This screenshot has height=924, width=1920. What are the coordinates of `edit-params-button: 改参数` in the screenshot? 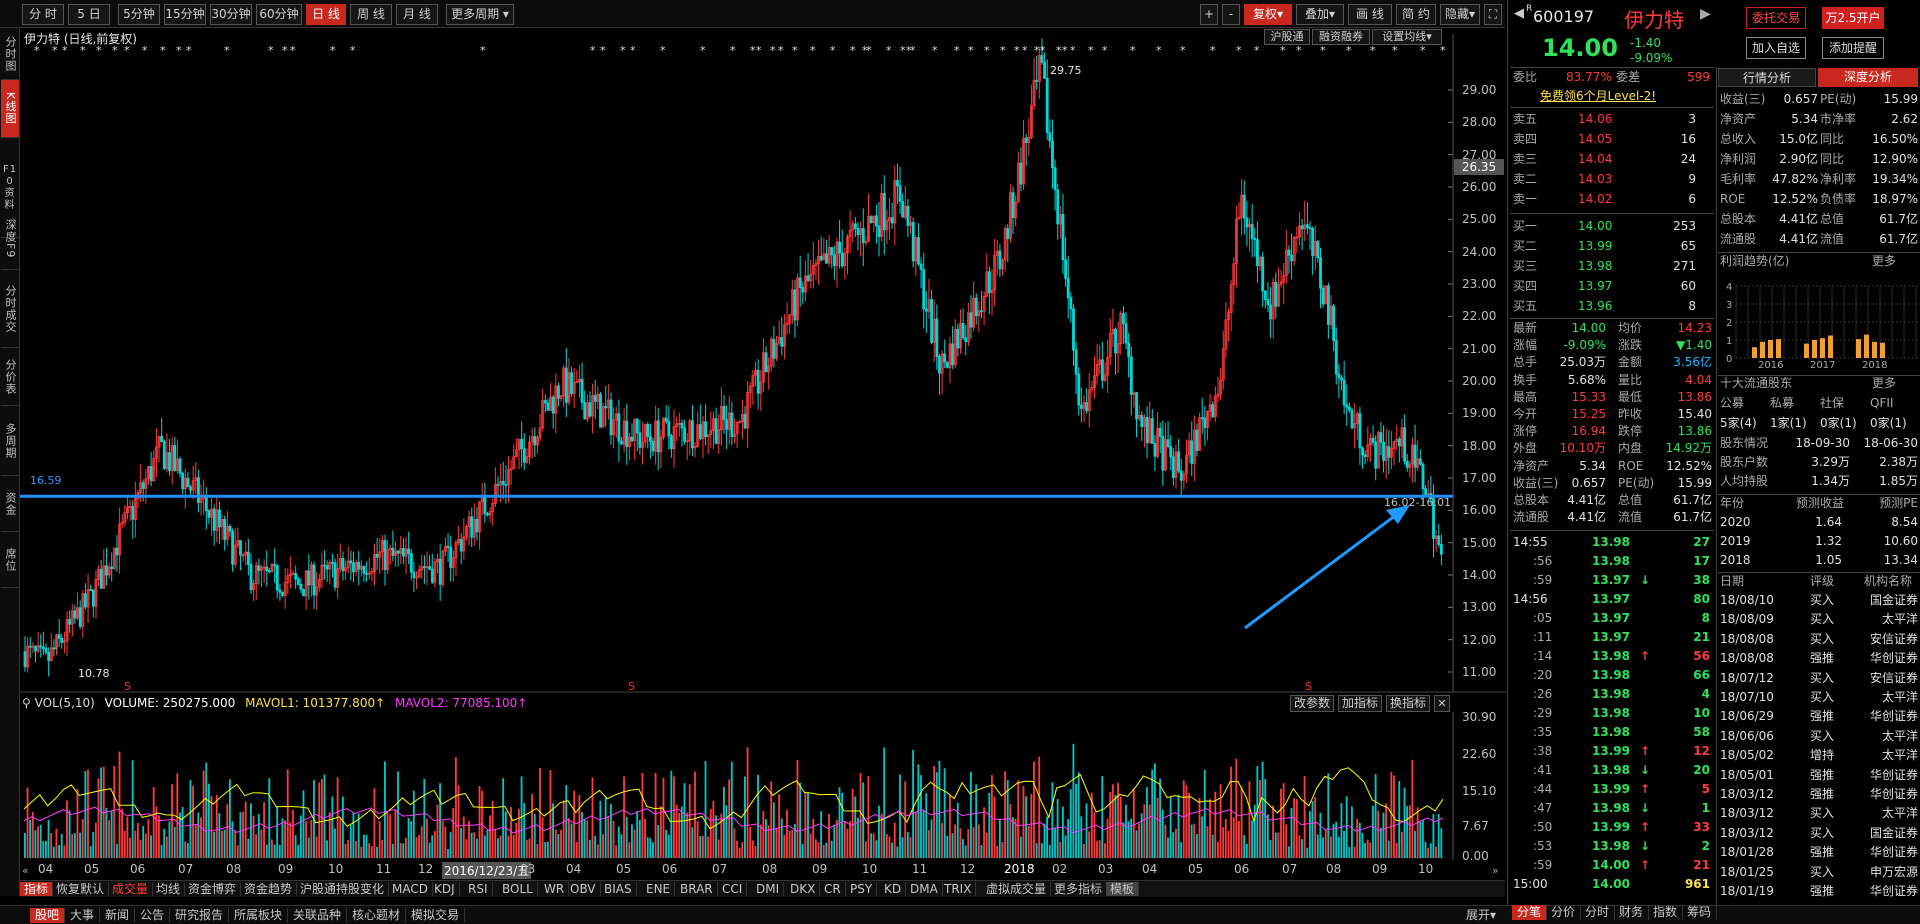 It's located at (1312, 703).